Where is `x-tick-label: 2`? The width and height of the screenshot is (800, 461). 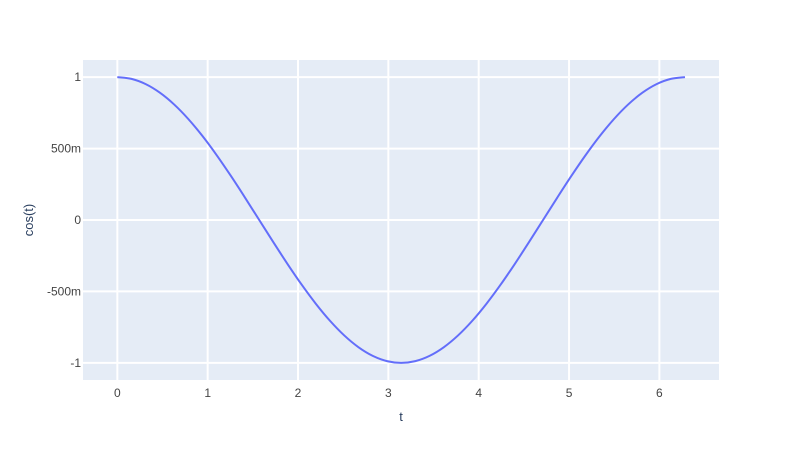
x-tick-label: 2 is located at coordinates (298, 393).